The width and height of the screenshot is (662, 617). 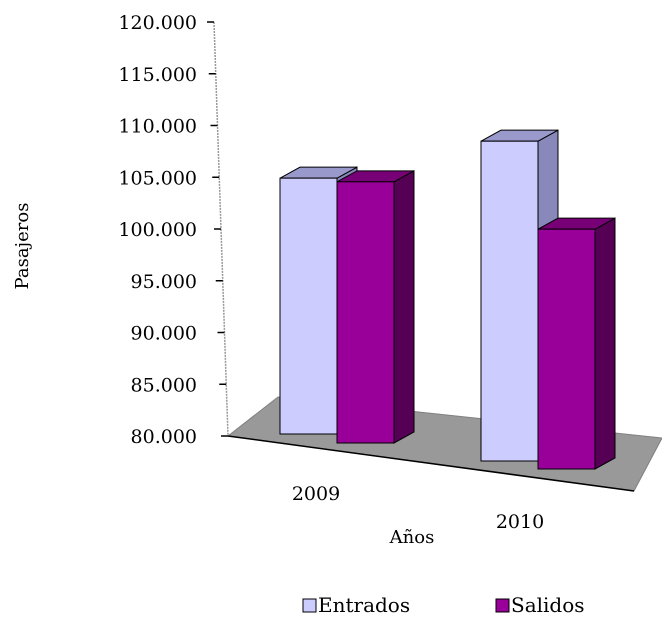 I want to click on x-axis-title: Años, so click(x=412, y=537).